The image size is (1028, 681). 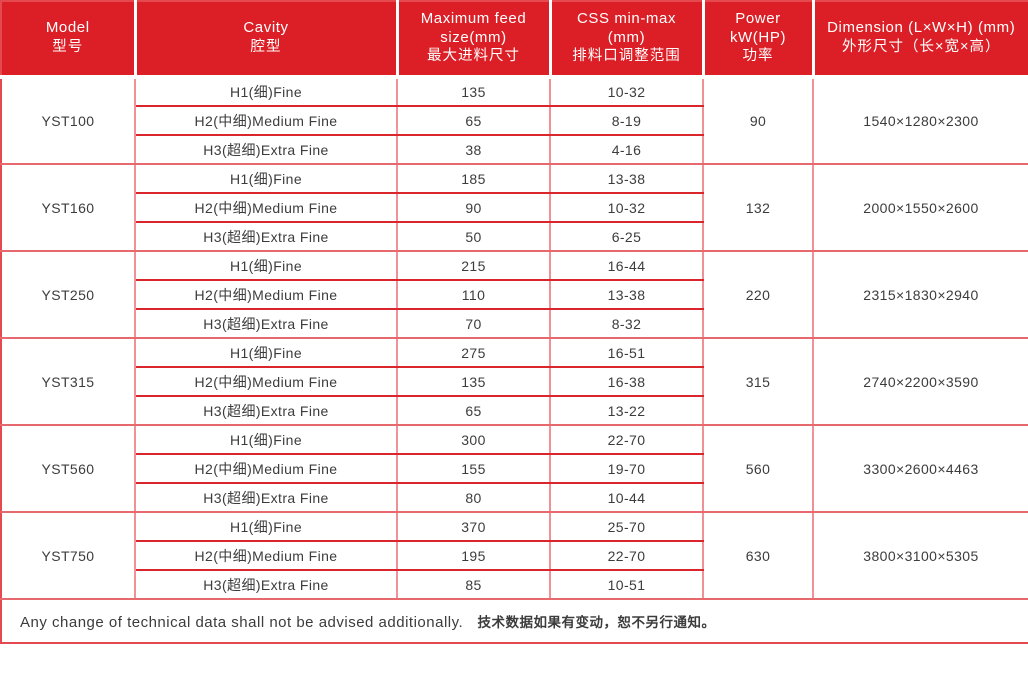 I want to click on feed-size-cell: 90, so click(x=474, y=208).